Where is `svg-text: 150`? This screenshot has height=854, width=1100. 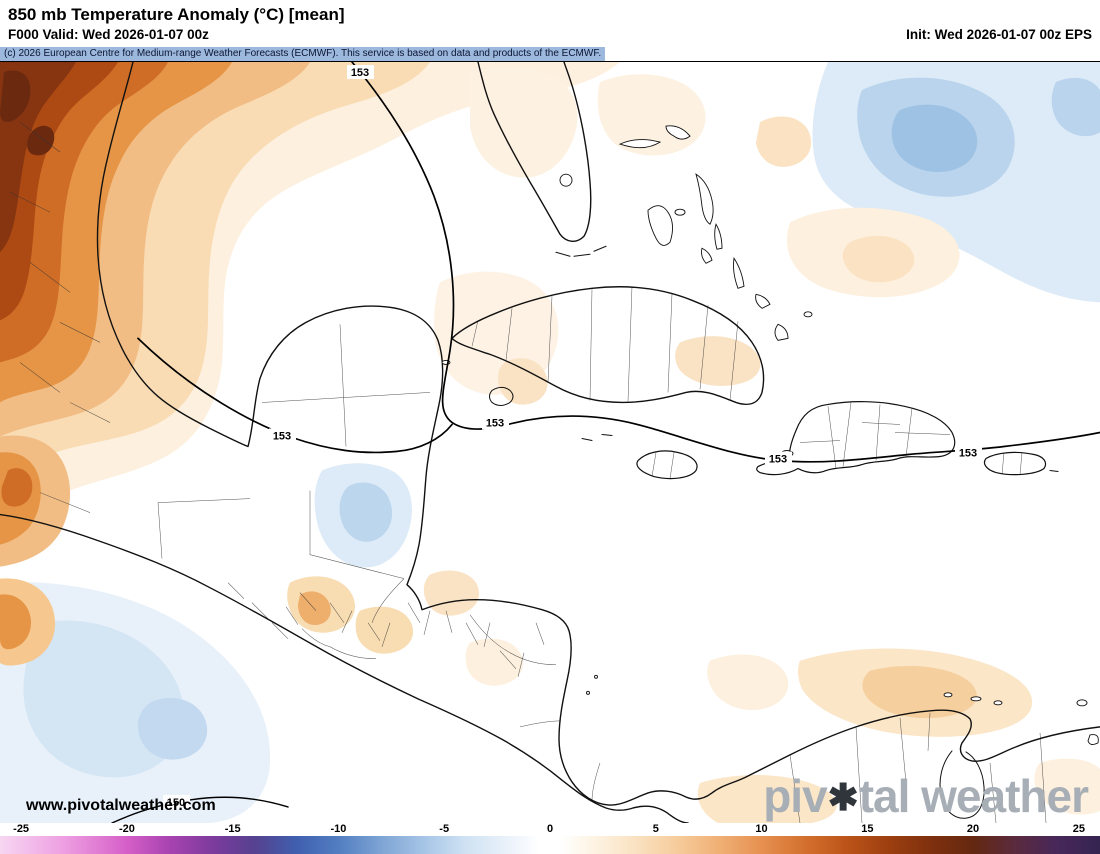
svg-text: 150 is located at coordinates (176, 803).